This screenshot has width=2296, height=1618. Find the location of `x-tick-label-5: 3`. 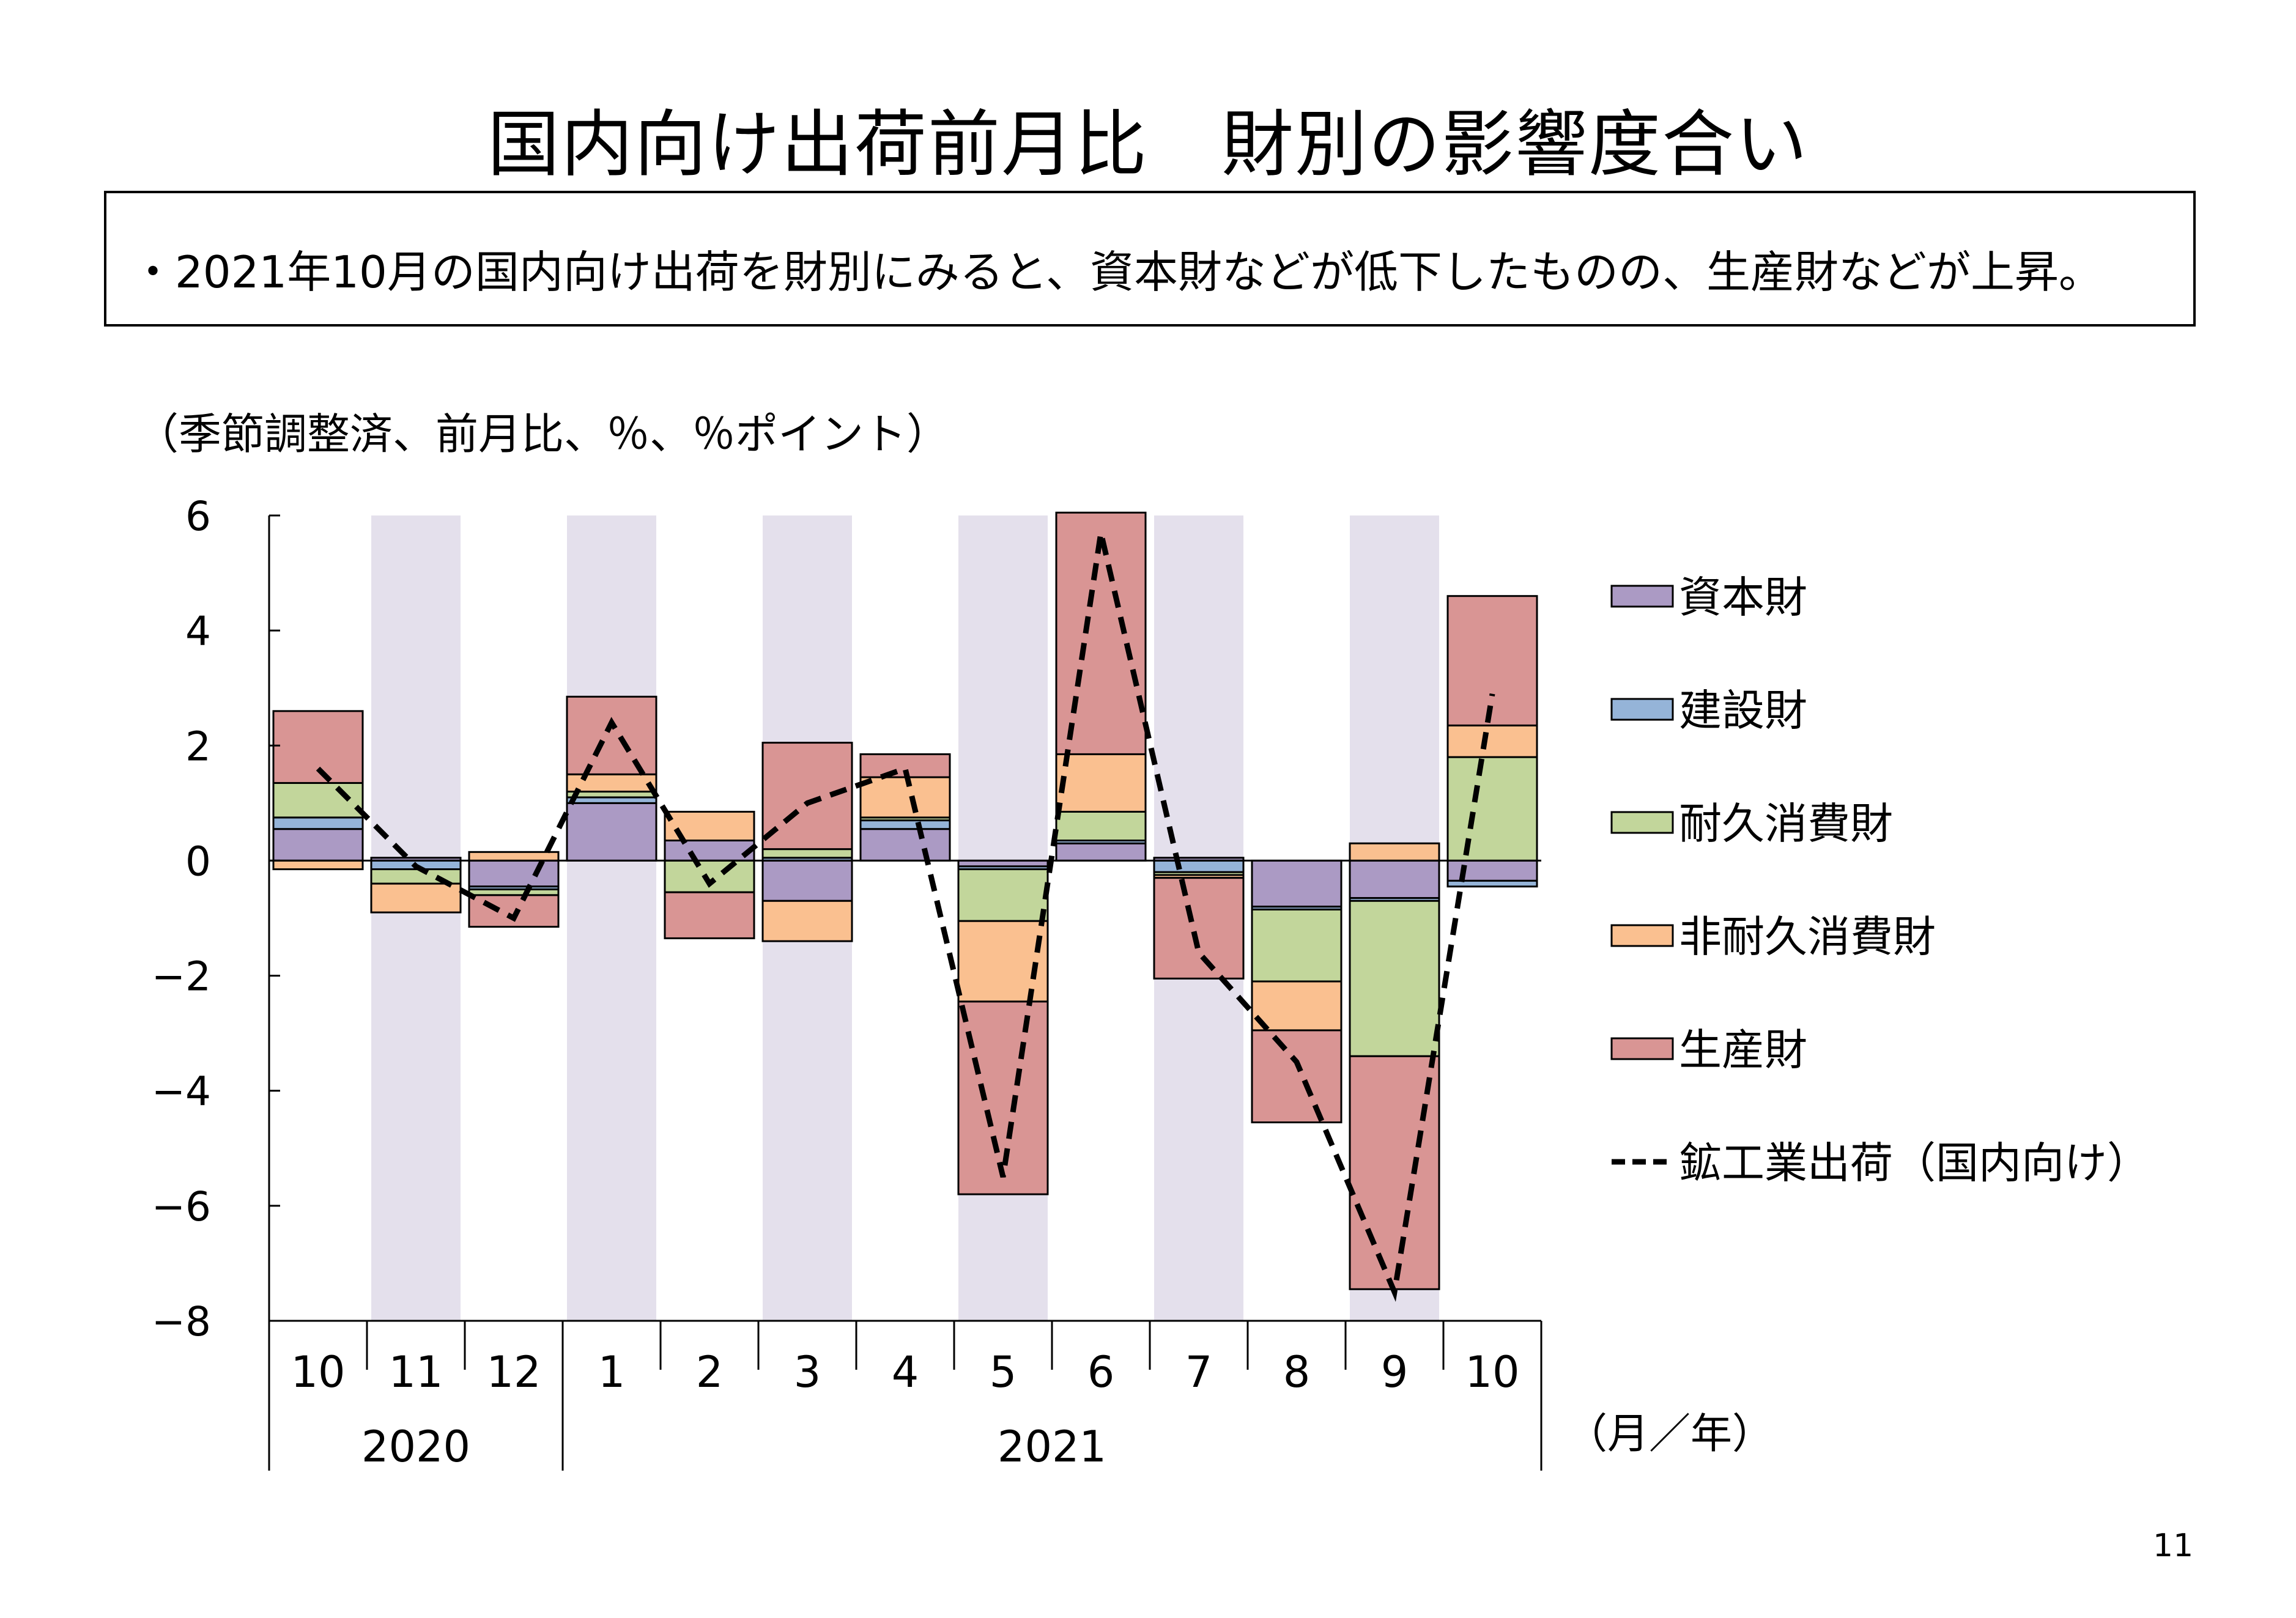

x-tick-label-5: 3 is located at coordinates (808, 1372).